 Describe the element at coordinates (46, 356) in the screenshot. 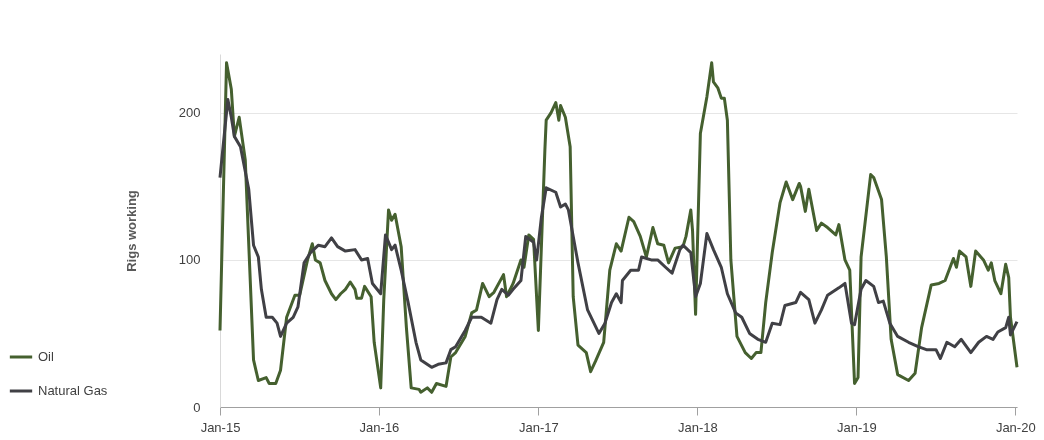

I see `legend-label: Oil` at that location.